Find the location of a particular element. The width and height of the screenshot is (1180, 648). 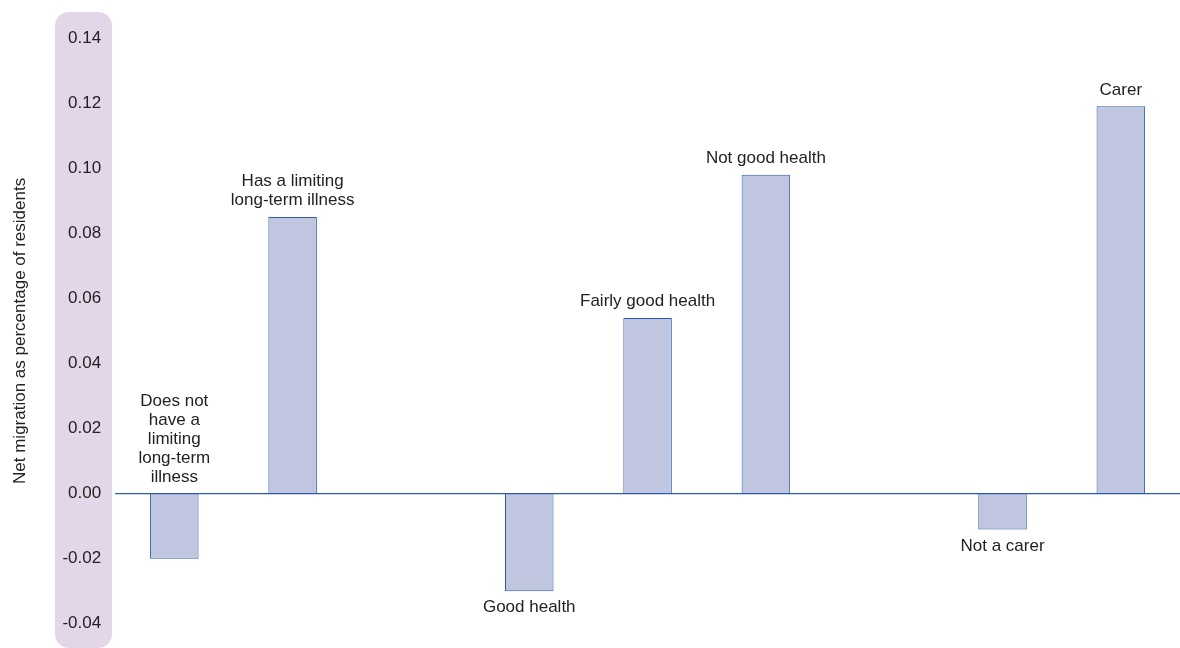

x-tick-label: Not a carer is located at coordinates (1002, 545).